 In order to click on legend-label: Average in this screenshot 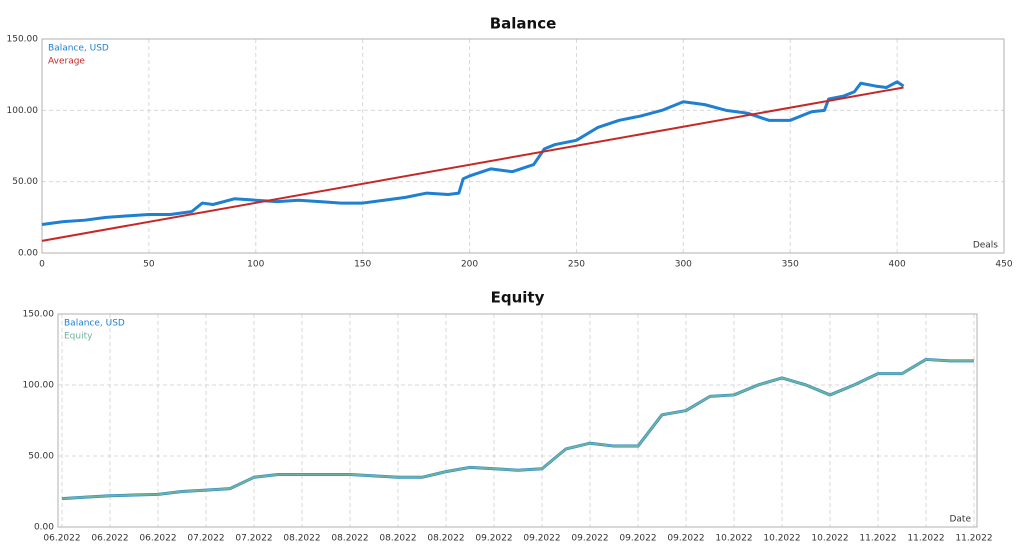, I will do `click(66, 62)`.